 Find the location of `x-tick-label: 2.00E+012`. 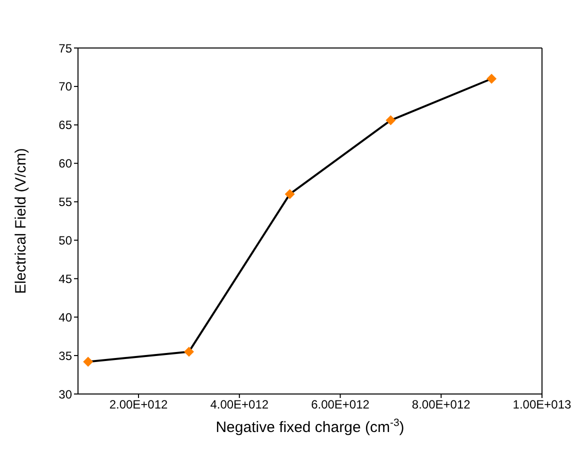

x-tick-label: 2.00E+012 is located at coordinates (138, 405).